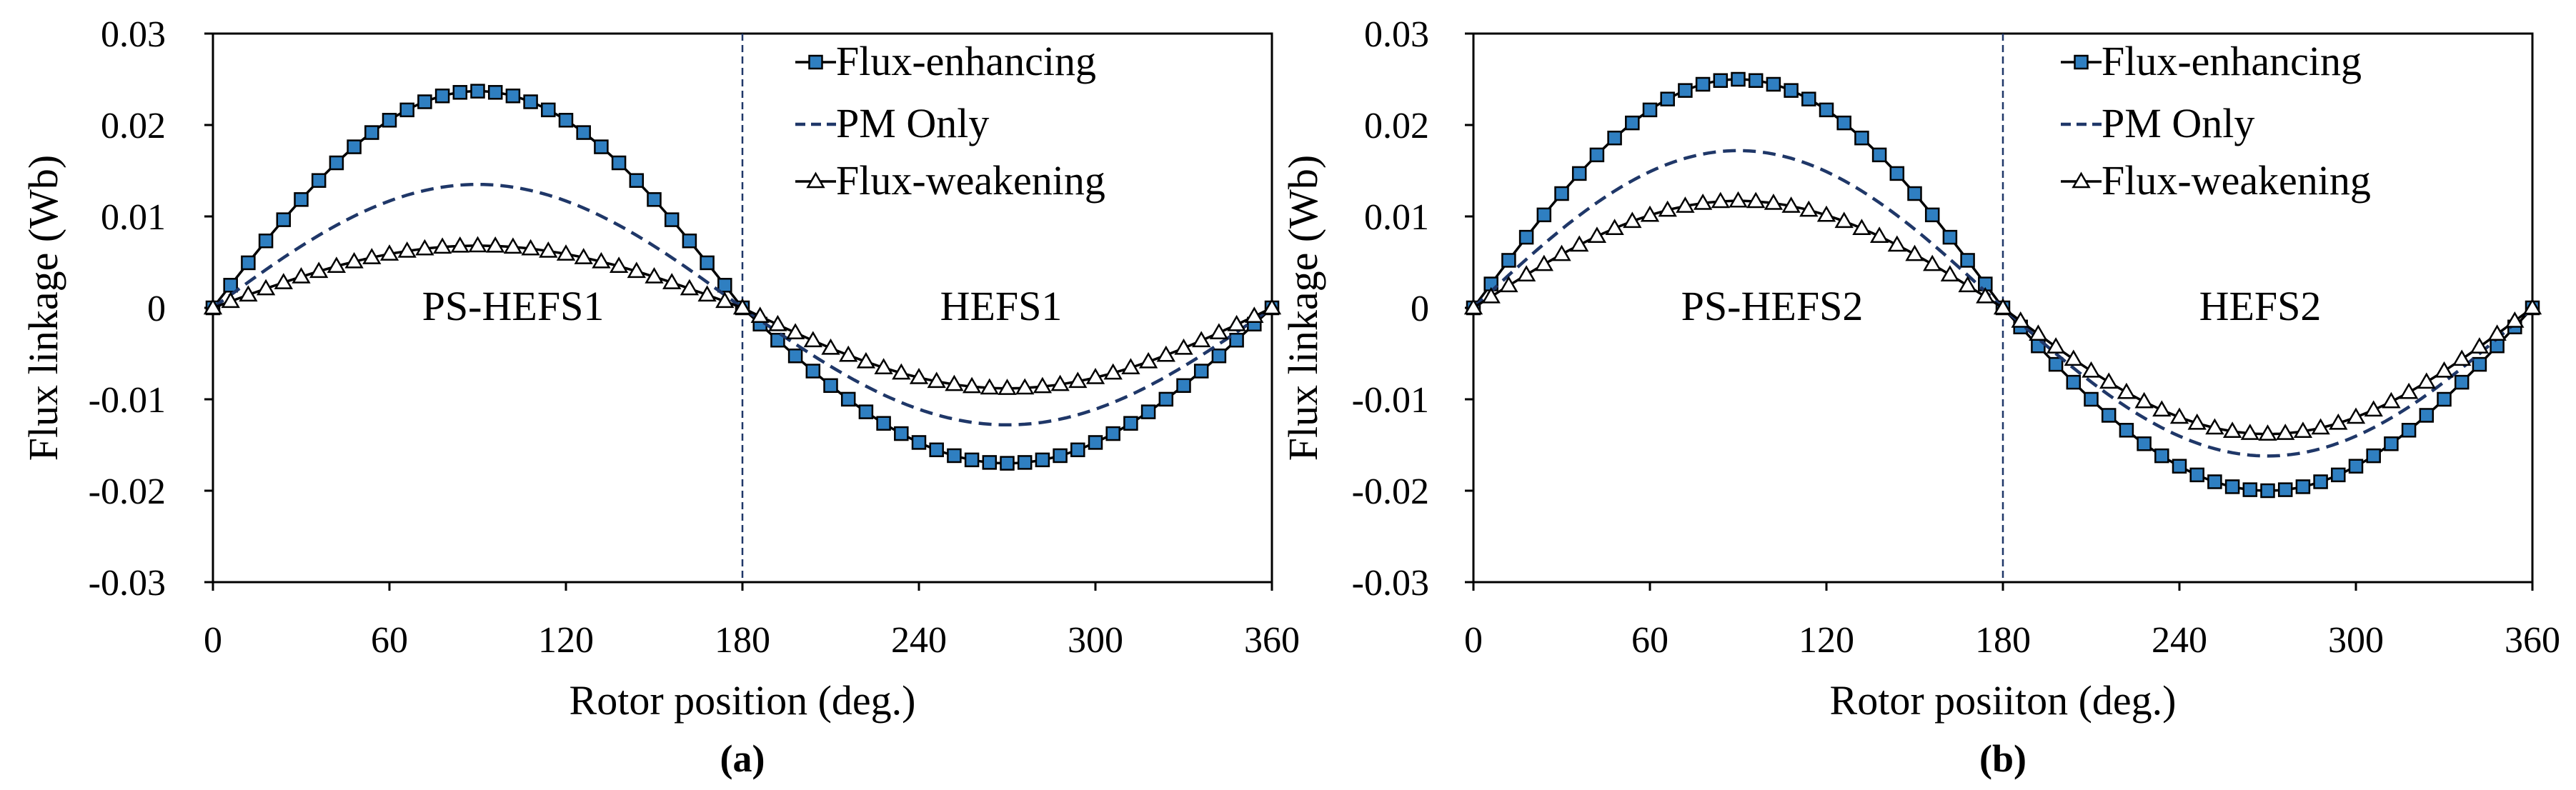 This screenshot has width=2576, height=790. Describe the element at coordinates (1772, 306) in the screenshot. I see `region-label: PS-HEFS2` at that location.